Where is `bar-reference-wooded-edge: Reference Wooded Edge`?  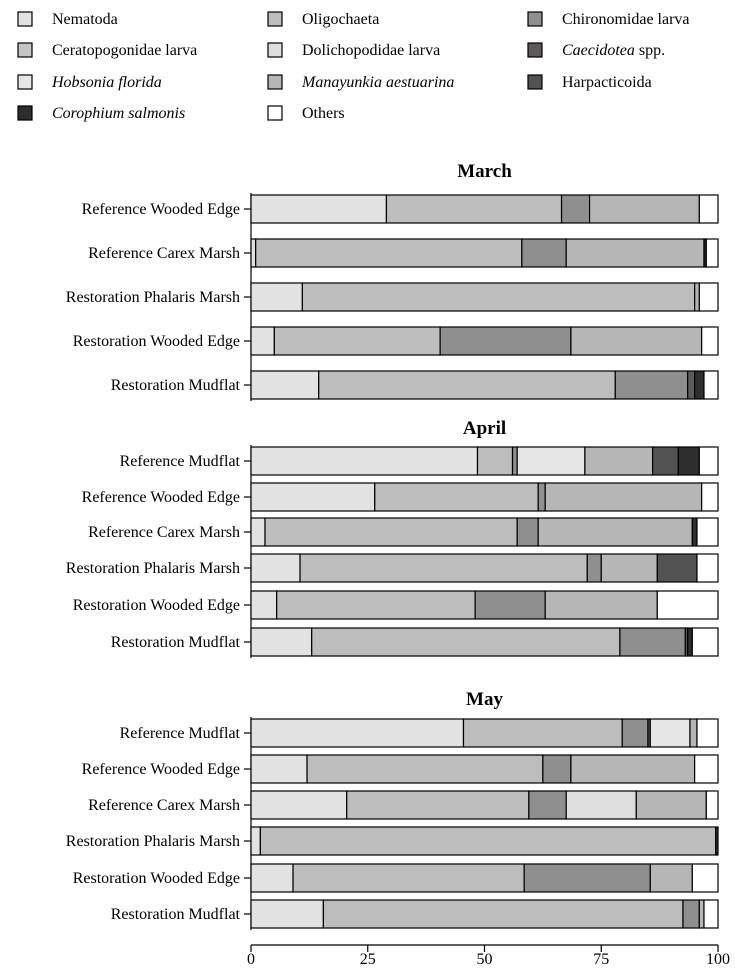
bar-reference-wooded-edge: Reference Wooded Edge is located at coordinates (400, 209).